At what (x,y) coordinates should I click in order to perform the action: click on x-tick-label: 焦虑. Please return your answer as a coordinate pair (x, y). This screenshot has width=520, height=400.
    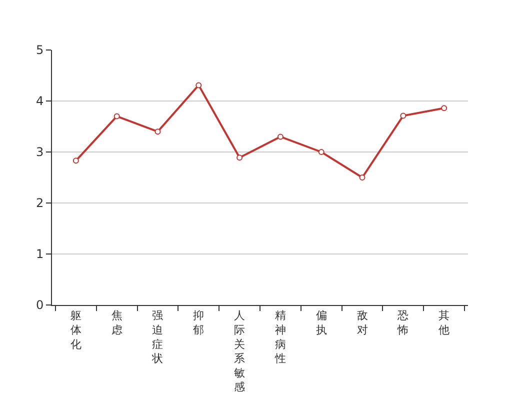
    Looking at the image, I should click on (116, 322).